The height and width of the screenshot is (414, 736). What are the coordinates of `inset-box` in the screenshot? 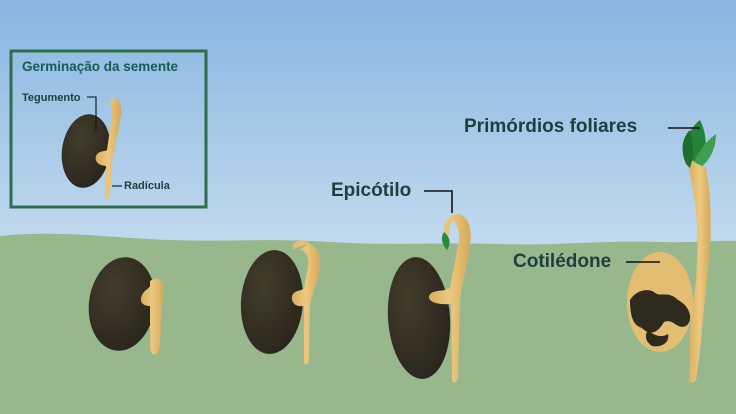 It's located at (108, 129).